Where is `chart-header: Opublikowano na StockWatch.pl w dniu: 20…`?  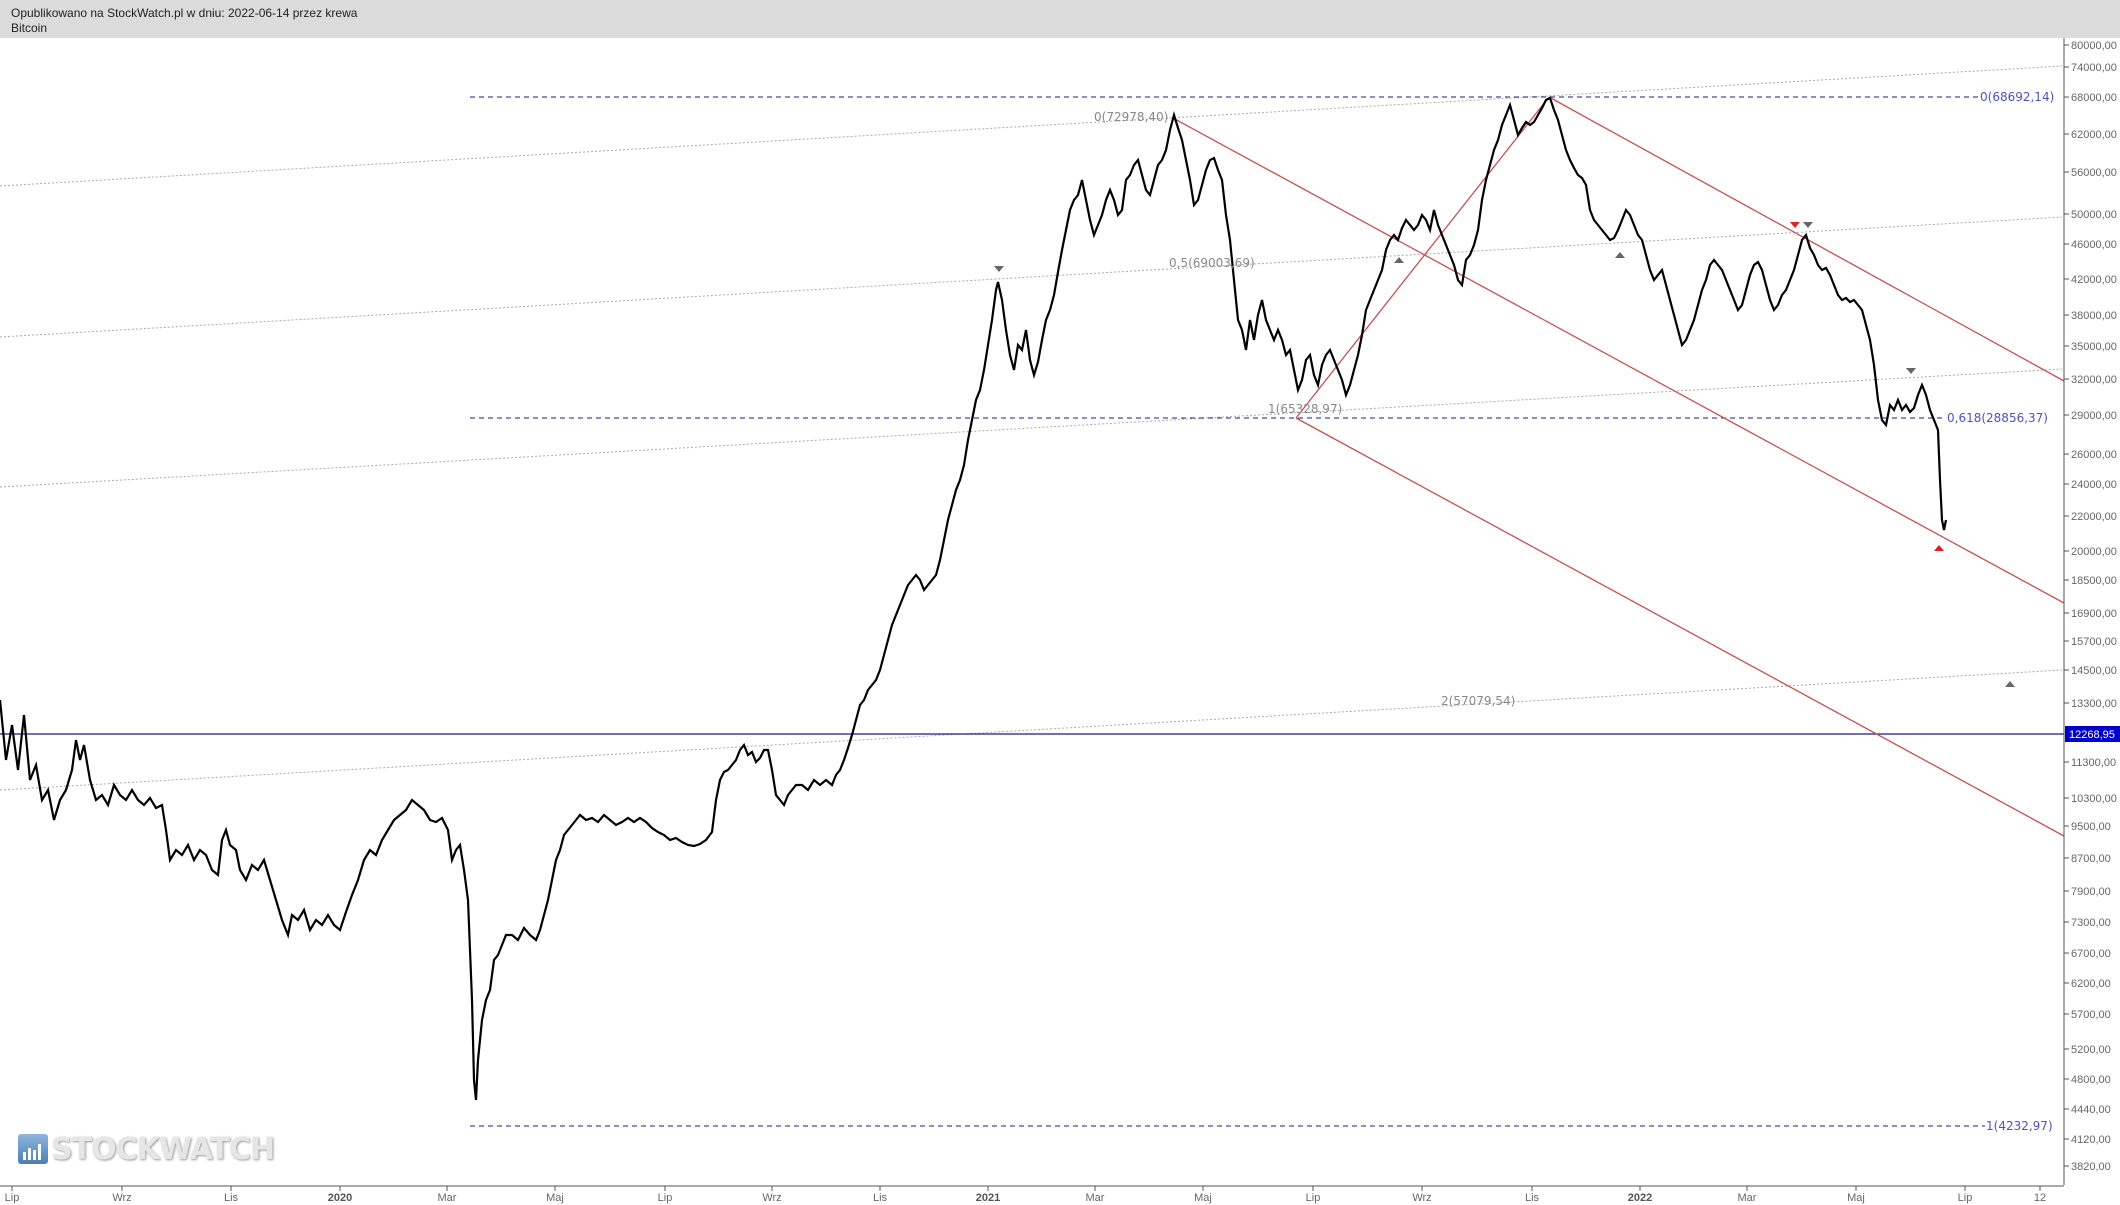
chart-header: Opublikowano na StockWatch.pl w dniu: 20… is located at coordinates (1060, 19).